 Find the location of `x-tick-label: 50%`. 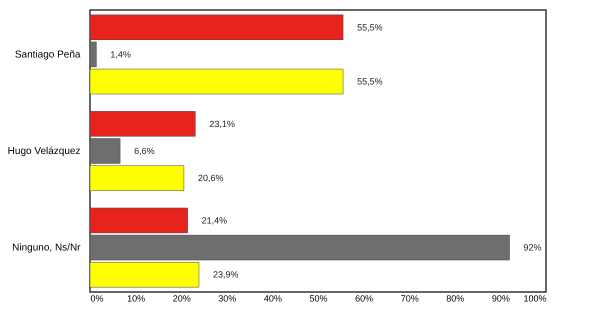

x-tick-label: 50% is located at coordinates (318, 299).